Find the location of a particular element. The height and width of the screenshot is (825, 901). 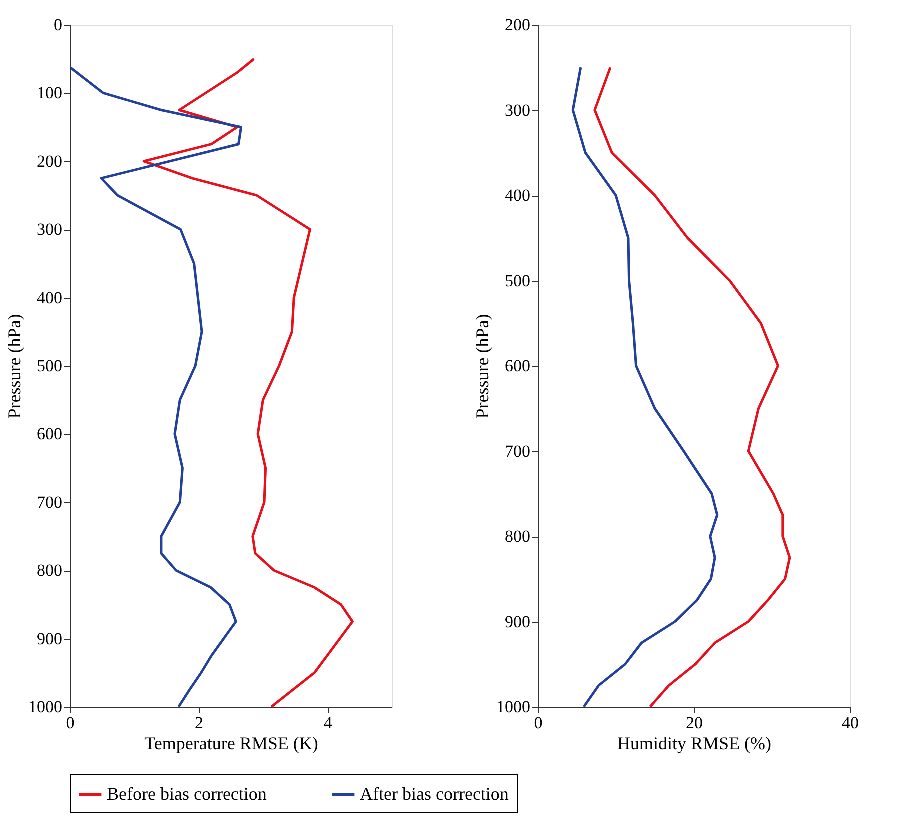

x-tick-label: 20 is located at coordinates (694, 723).